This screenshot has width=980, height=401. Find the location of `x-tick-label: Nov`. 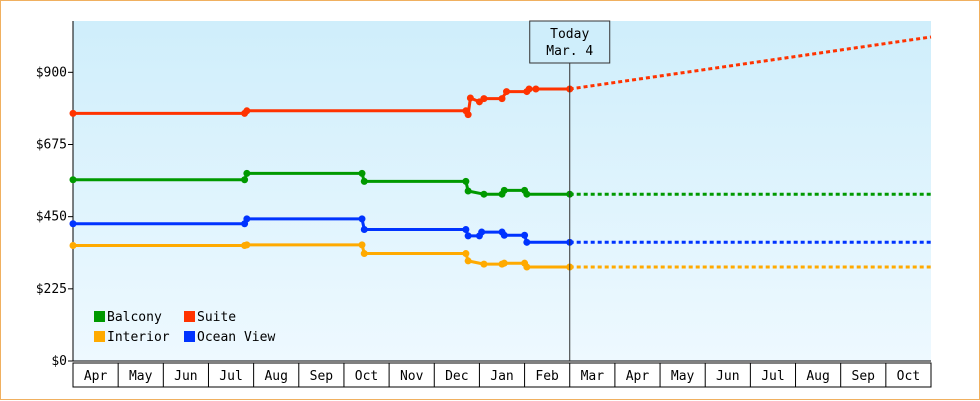

x-tick-label: Nov is located at coordinates (412, 376).